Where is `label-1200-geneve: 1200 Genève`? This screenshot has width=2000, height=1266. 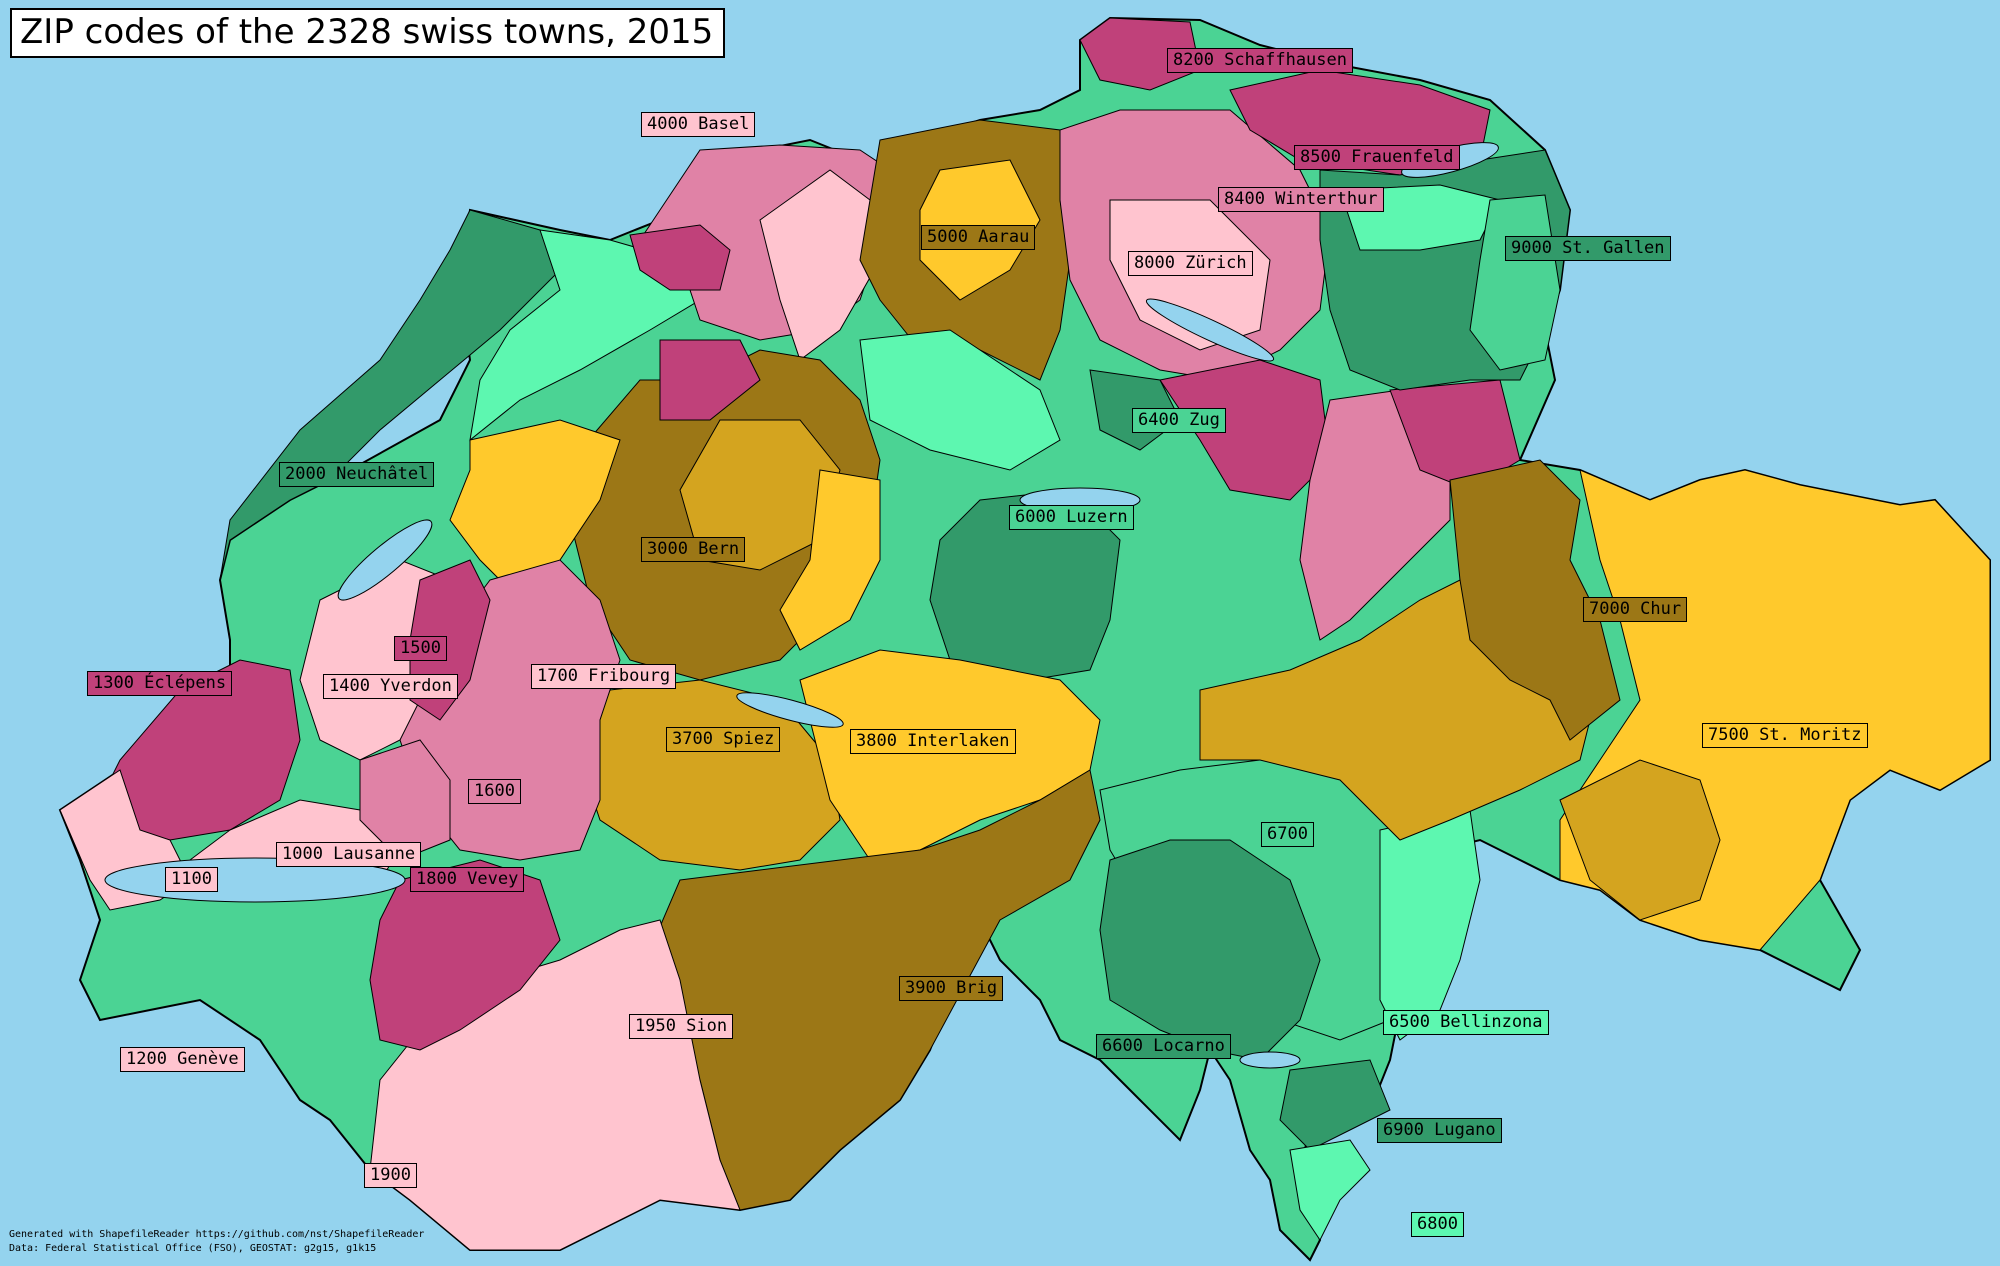
label-1200-geneve: 1200 Genève is located at coordinates (182, 1059).